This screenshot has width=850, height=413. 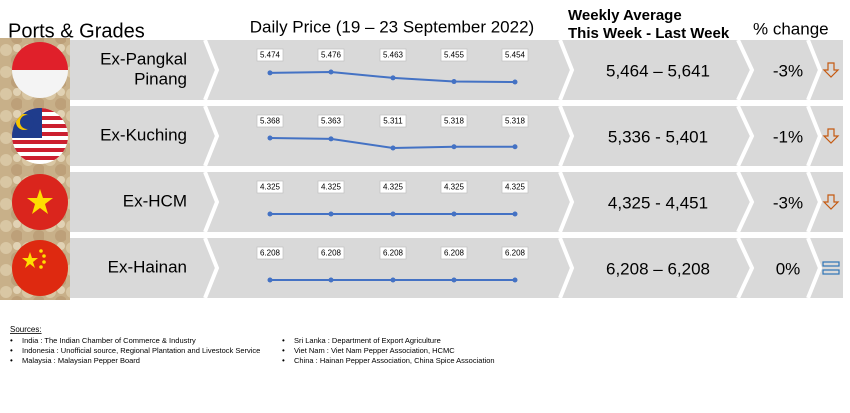 I want to click on sources-title: Sources:, so click(x=26, y=329).